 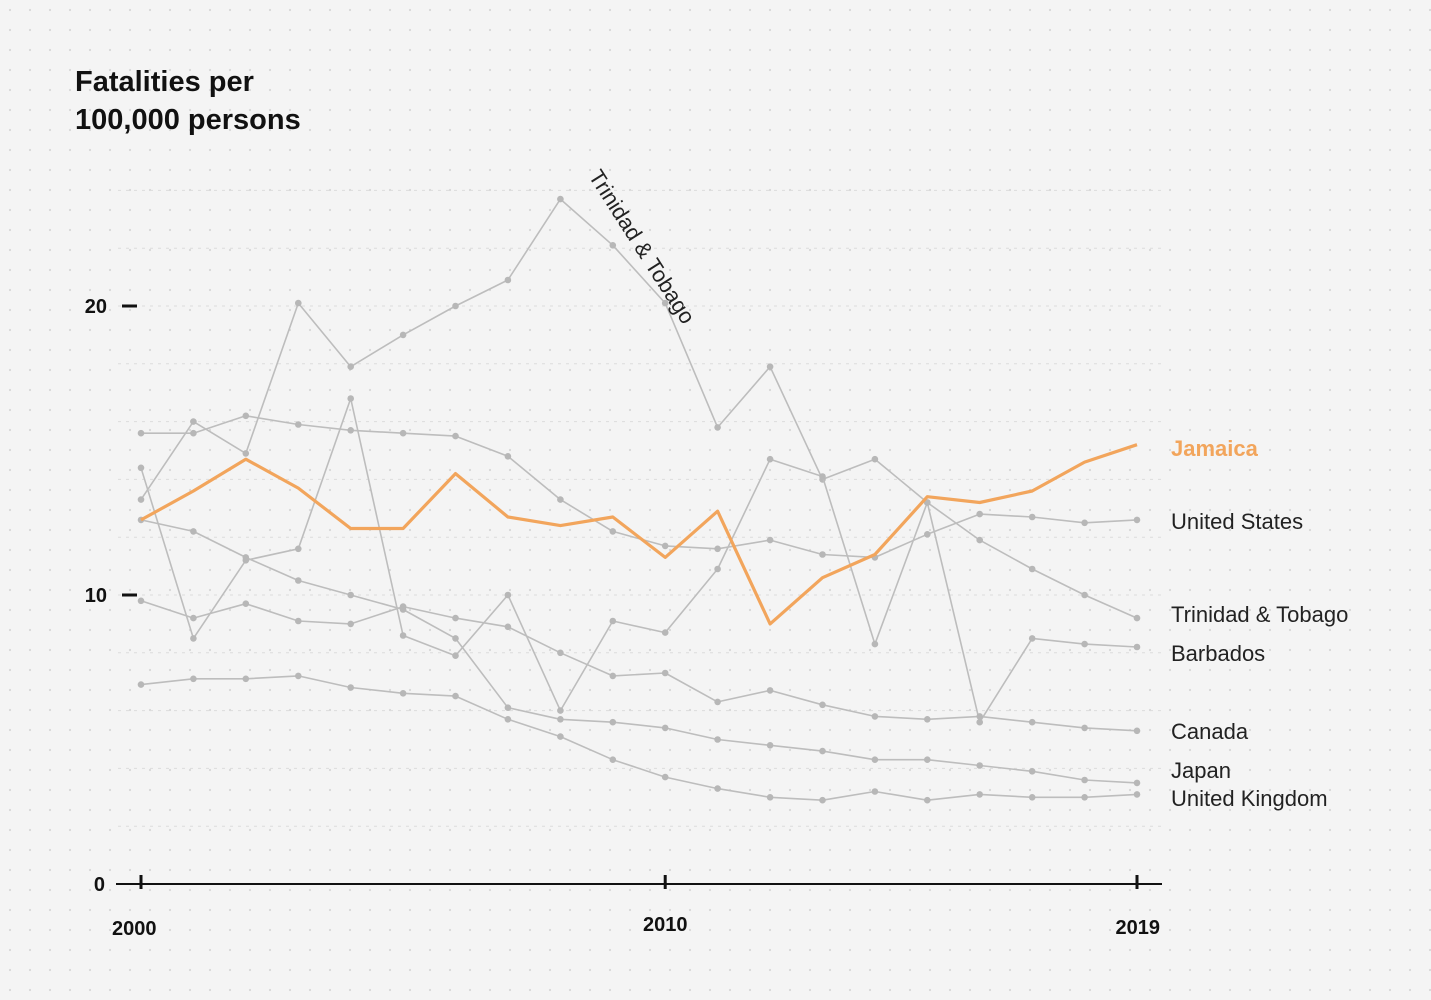 What do you see at coordinates (164, 82) in the screenshot?
I see `chart-title-line-1: Fatalities per` at bounding box center [164, 82].